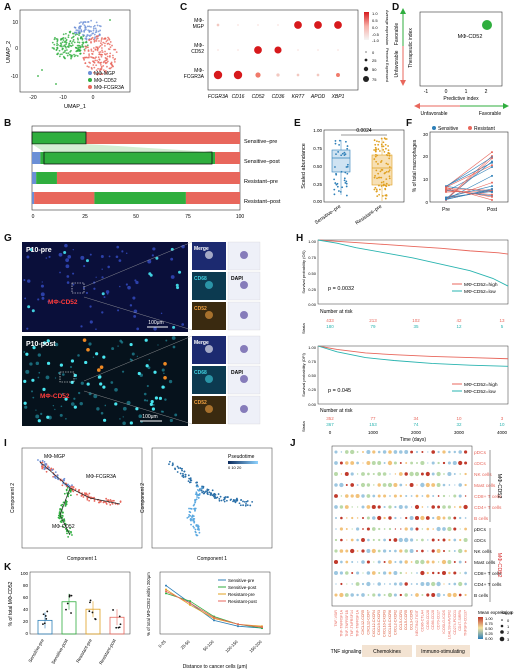 Image resolution: width=518 pixels, height=672 pixels. I want to click on cell-type-label: Mast cells, so click(485, 563).